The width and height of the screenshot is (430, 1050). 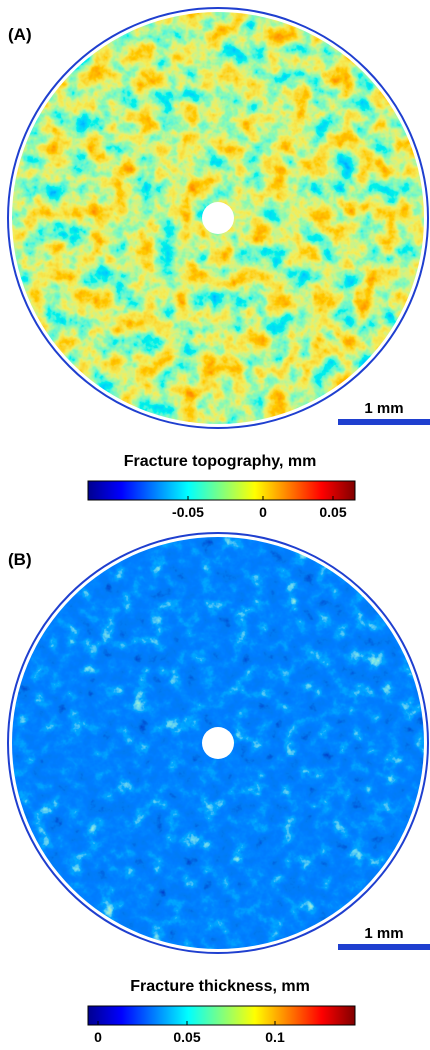 I want to click on colorbar-tick-label: 0.1, so click(x=275, y=1037).